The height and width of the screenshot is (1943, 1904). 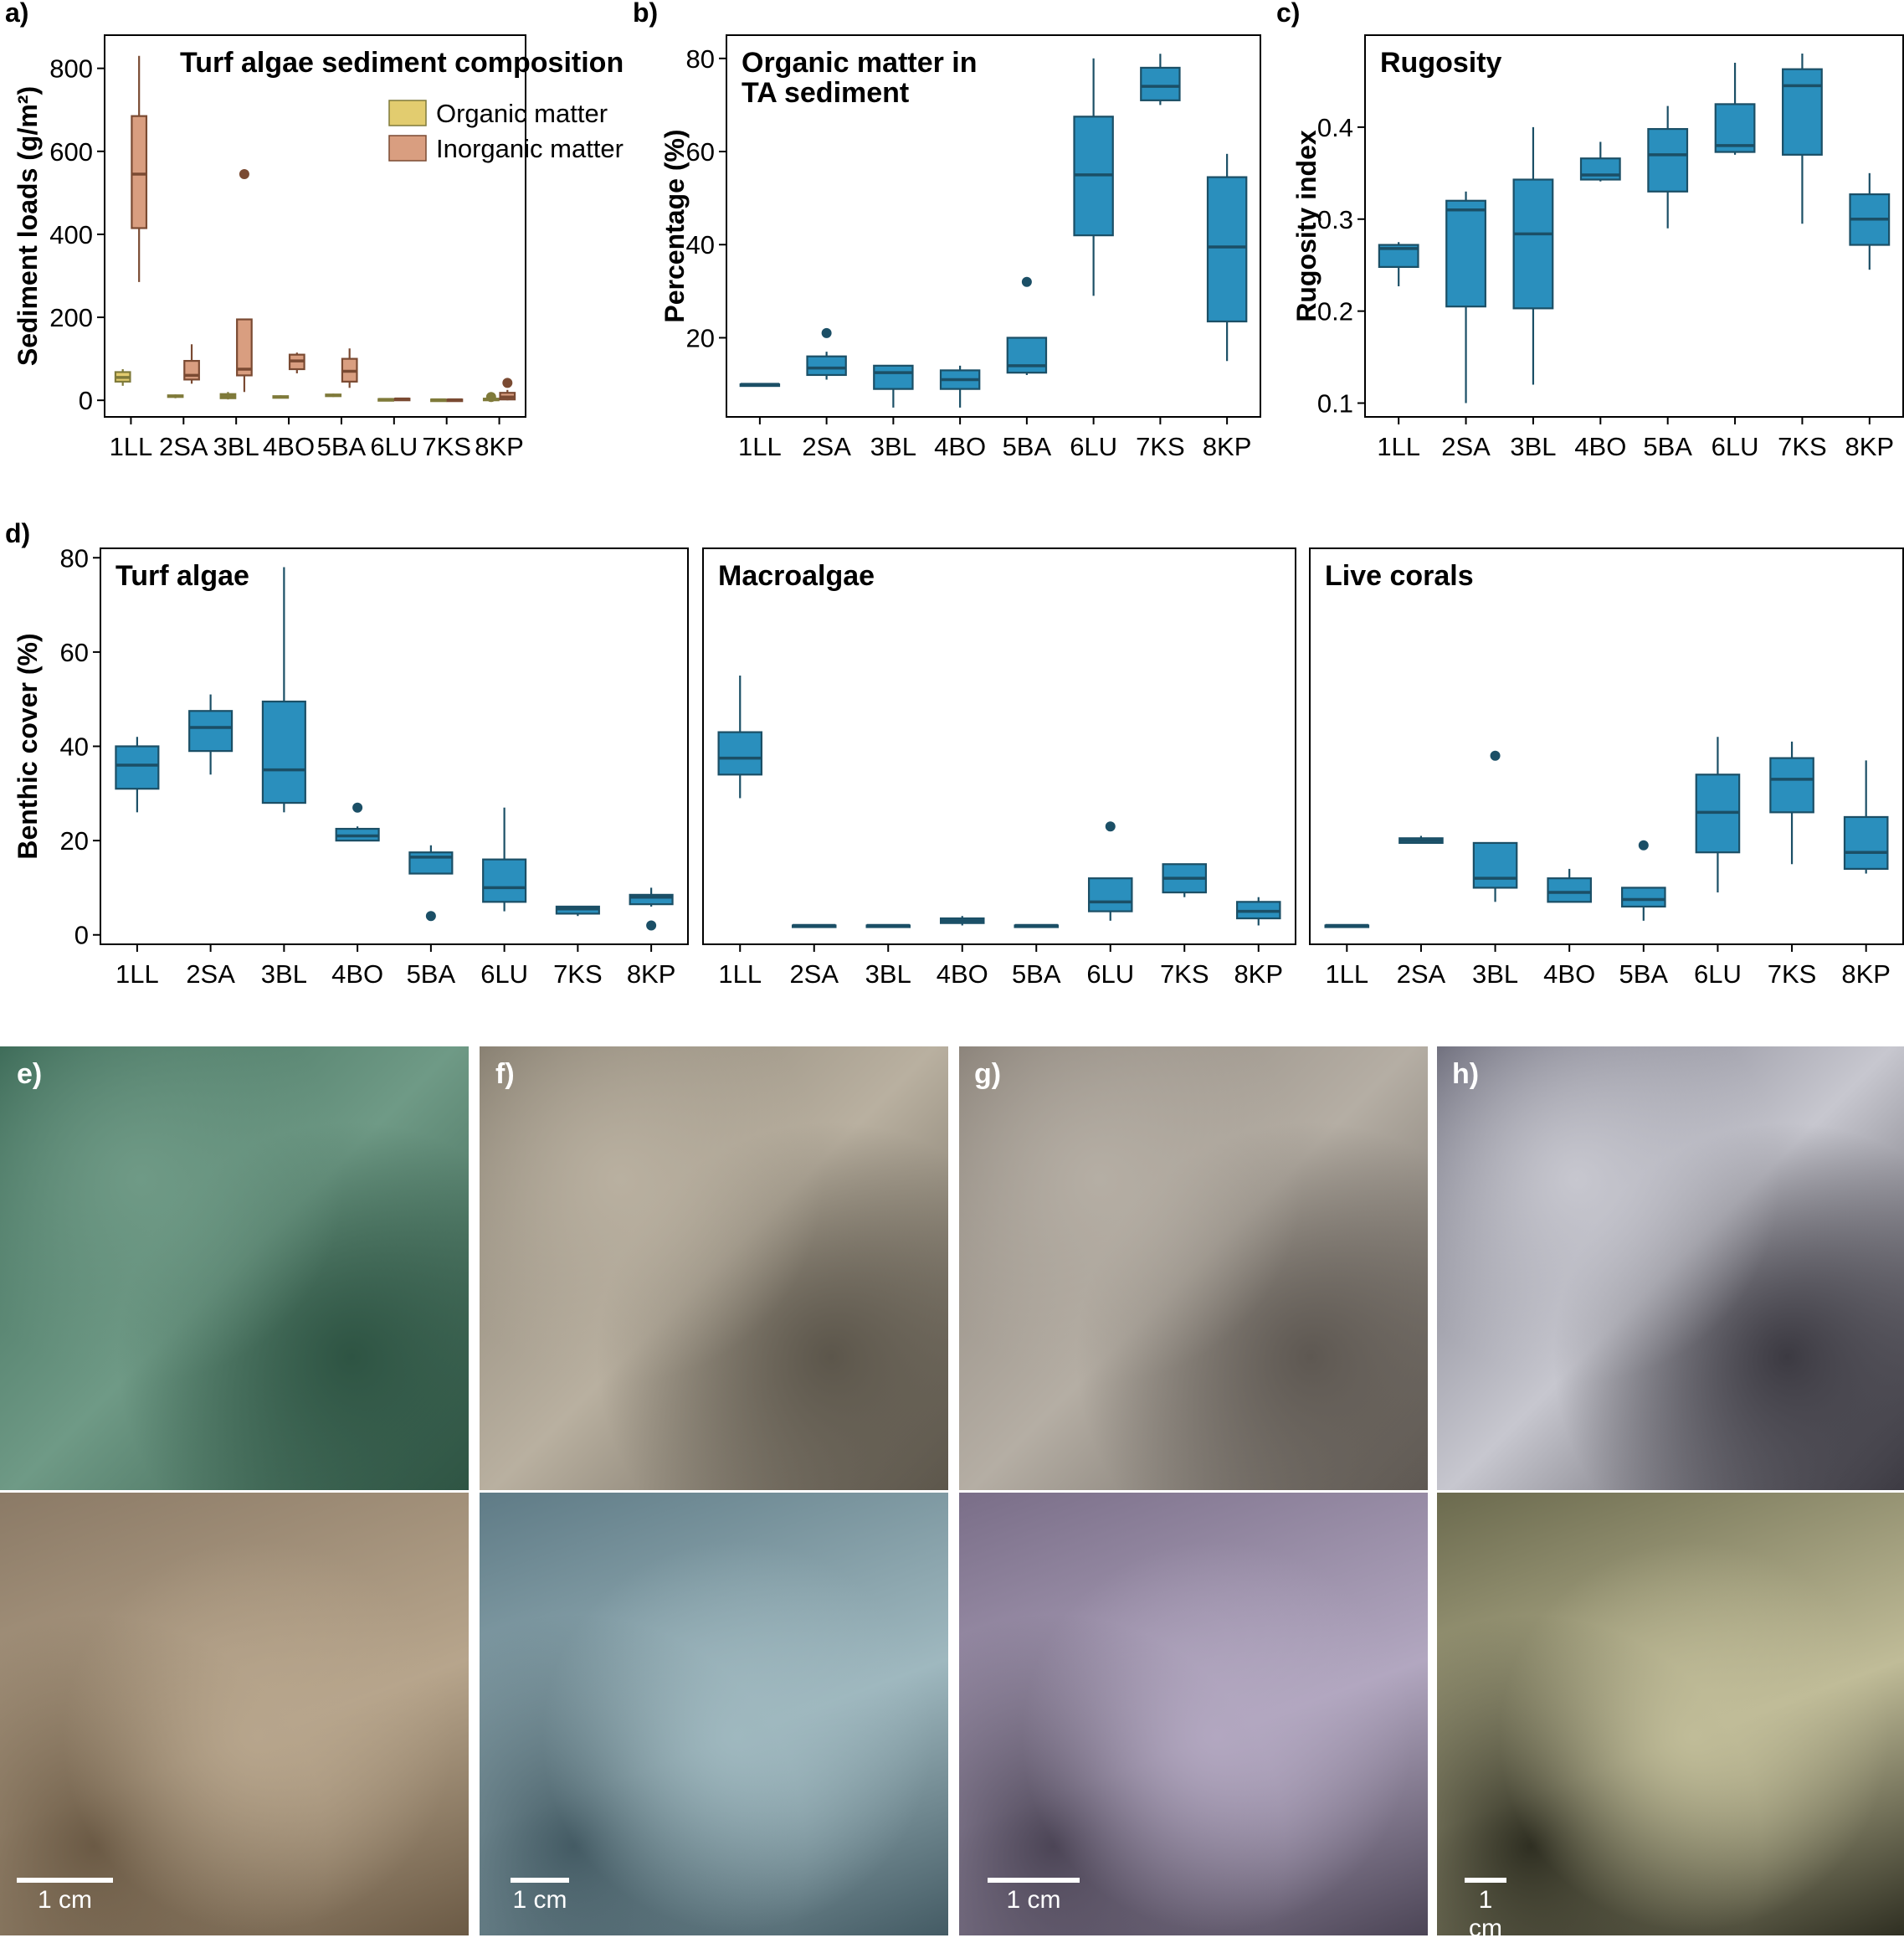 I want to click on panel-title-line: Organic matter in, so click(x=860, y=63).